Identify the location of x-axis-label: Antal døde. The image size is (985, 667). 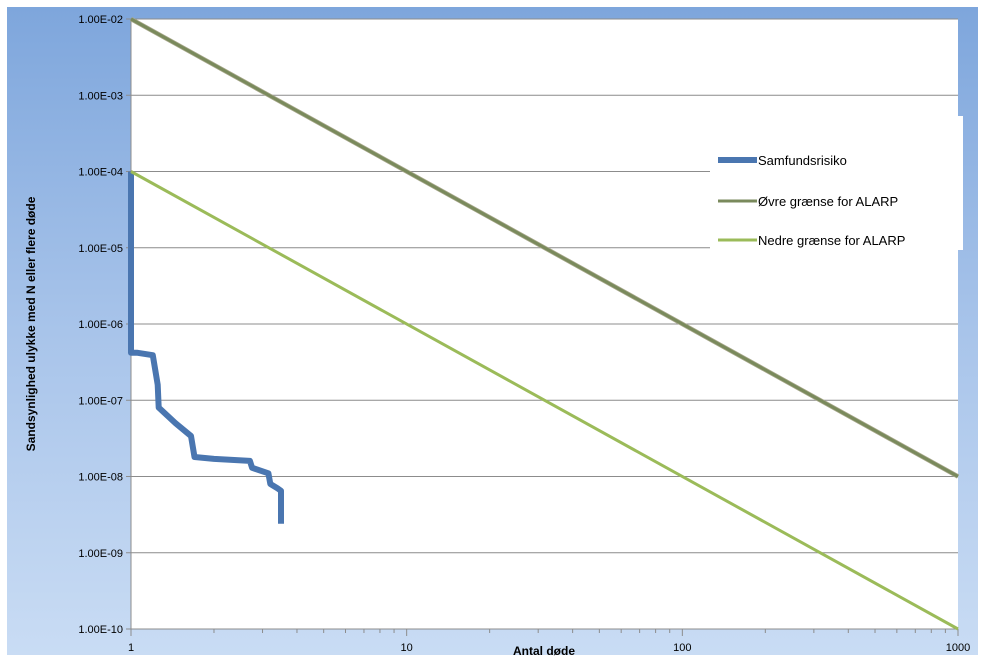
(544, 651).